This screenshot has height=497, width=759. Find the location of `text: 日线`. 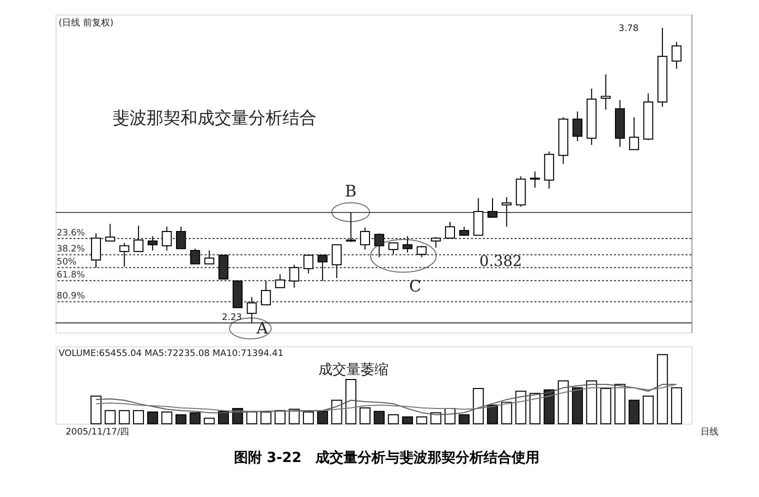

text: 日线 is located at coordinates (709, 432).